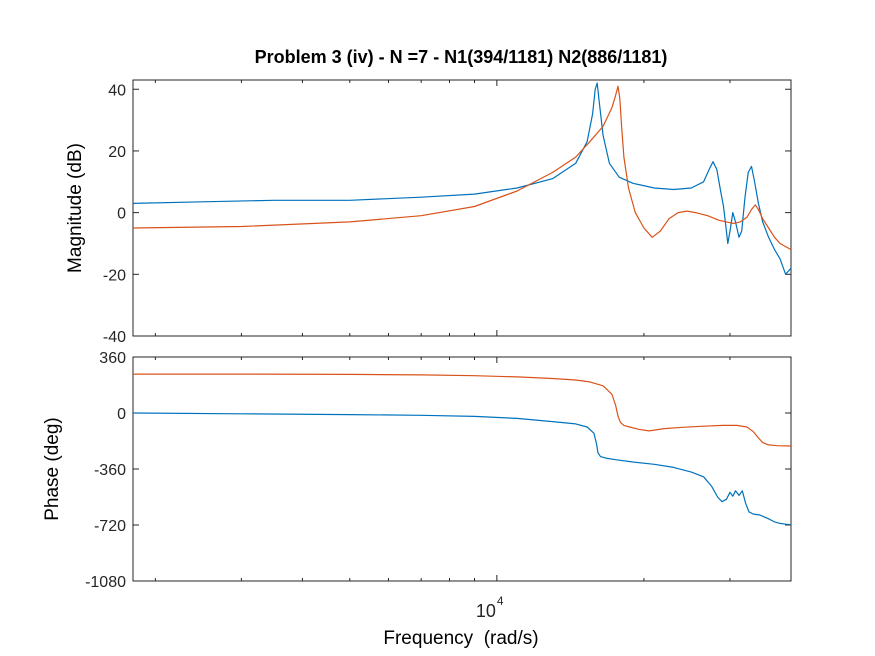 This screenshot has height=656, width=875. Describe the element at coordinates (114, 337) in the screenshot. I see `y-tick-label: -40` at that location.